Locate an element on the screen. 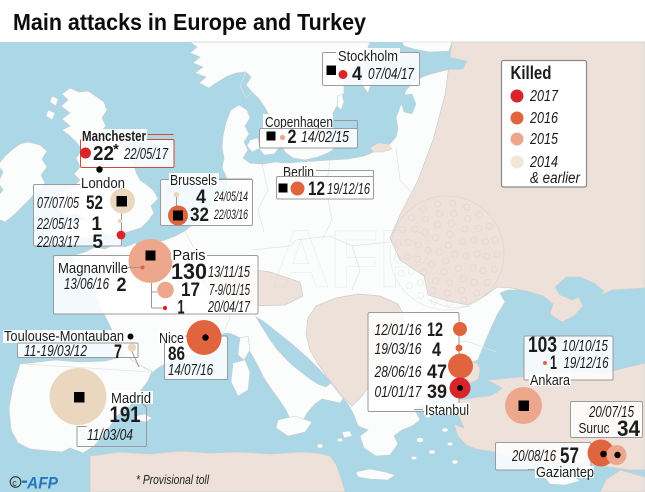  svg-text: & earlier is located at coordinates (555, 178).